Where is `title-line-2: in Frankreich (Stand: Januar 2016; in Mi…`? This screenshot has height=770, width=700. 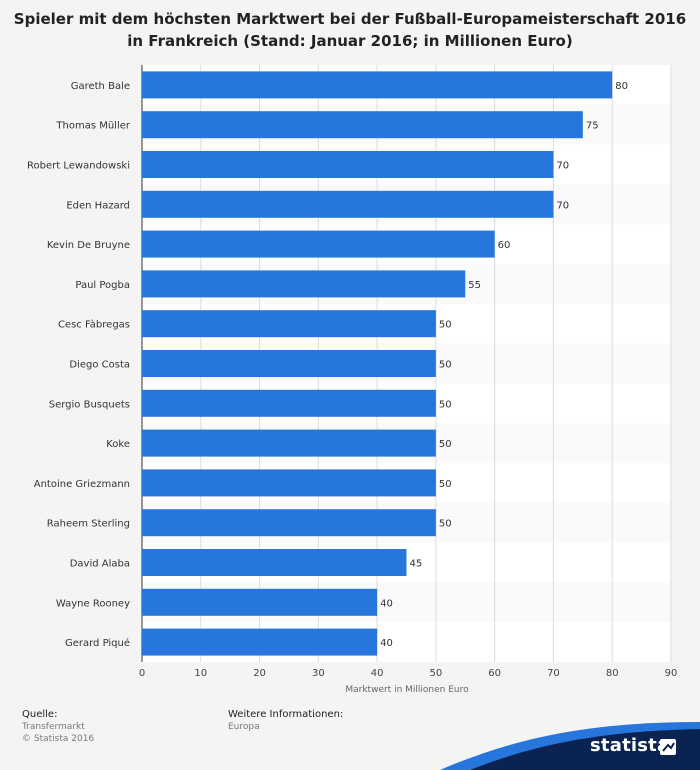 title-line-2: in Frankreich (Stand: Januar 2016; in Mi… is located at coordinates (350, 41).